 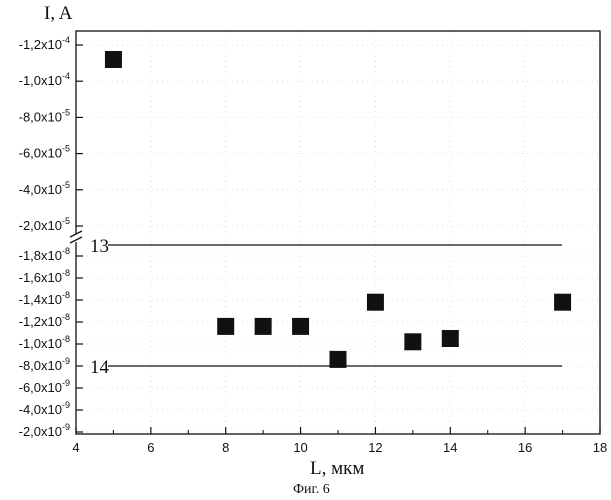 I want to click on y-tick-label: -4,0x10⁻⁵, so click(x=44, y=188).